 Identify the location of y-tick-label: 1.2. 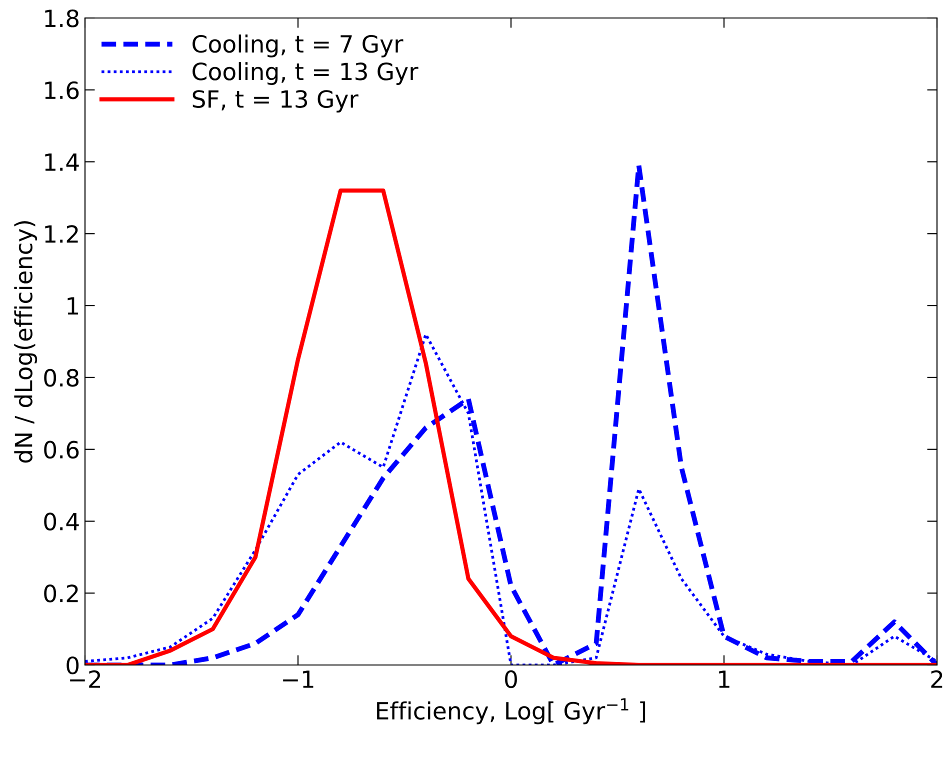
(61, 234).